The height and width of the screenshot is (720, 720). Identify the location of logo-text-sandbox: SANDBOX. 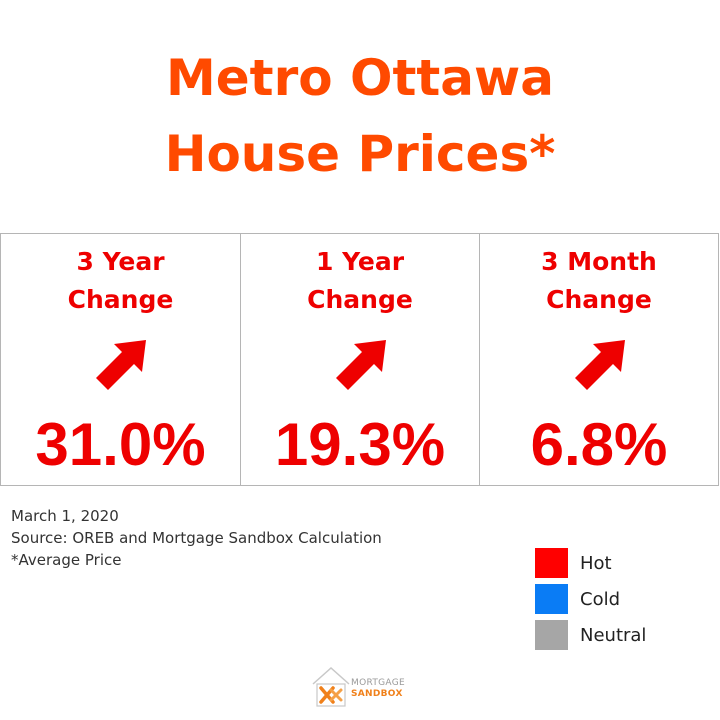
(377, 694).